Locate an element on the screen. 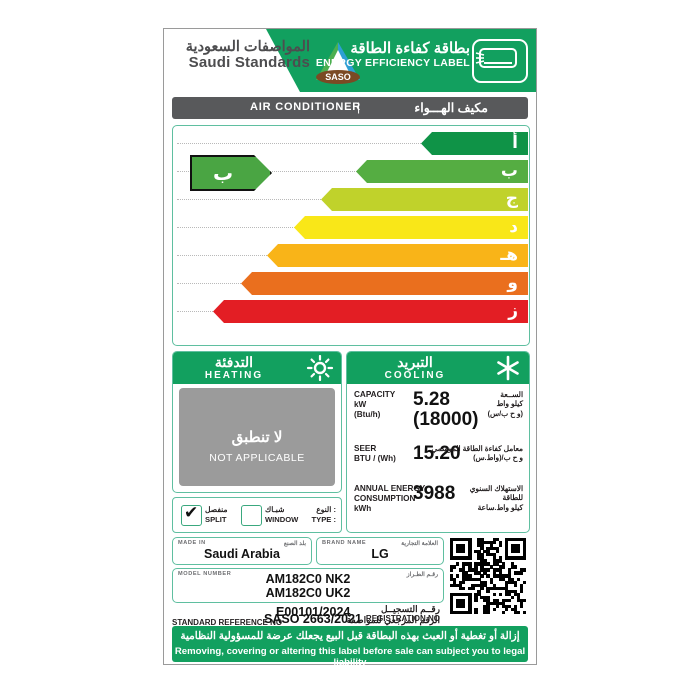 The image size is (700, 700). brand-caption-arabic: العلامة التجارية is located at coordinates (419, 544).